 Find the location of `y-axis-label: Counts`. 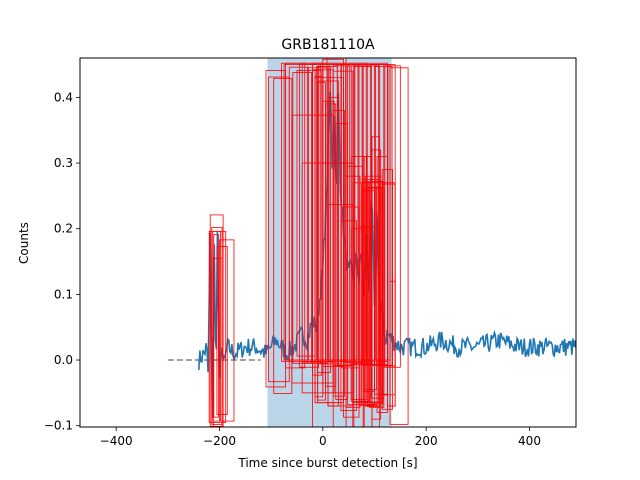

y-axis-label: Counts is located at coordinates (24, 243).